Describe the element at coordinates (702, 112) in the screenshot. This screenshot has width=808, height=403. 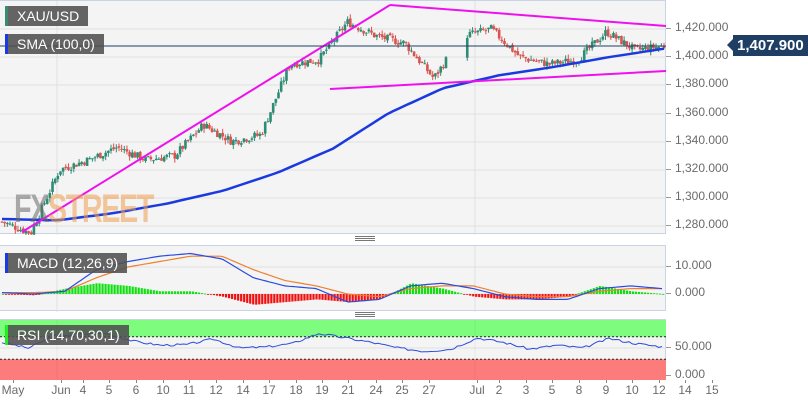
I see `price-axis-label: 1,360.000` at that location.